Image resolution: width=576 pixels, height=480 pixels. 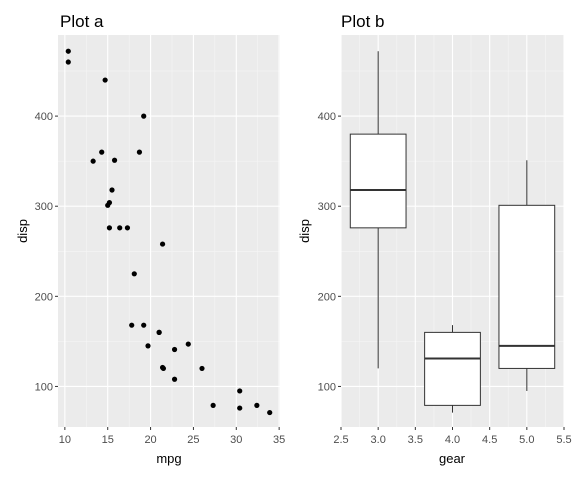 What do you see at coordinates (44, 387) in the screenshot?
I see `plot-a-y-tick-label: 100` at bounding box center [44, 387].